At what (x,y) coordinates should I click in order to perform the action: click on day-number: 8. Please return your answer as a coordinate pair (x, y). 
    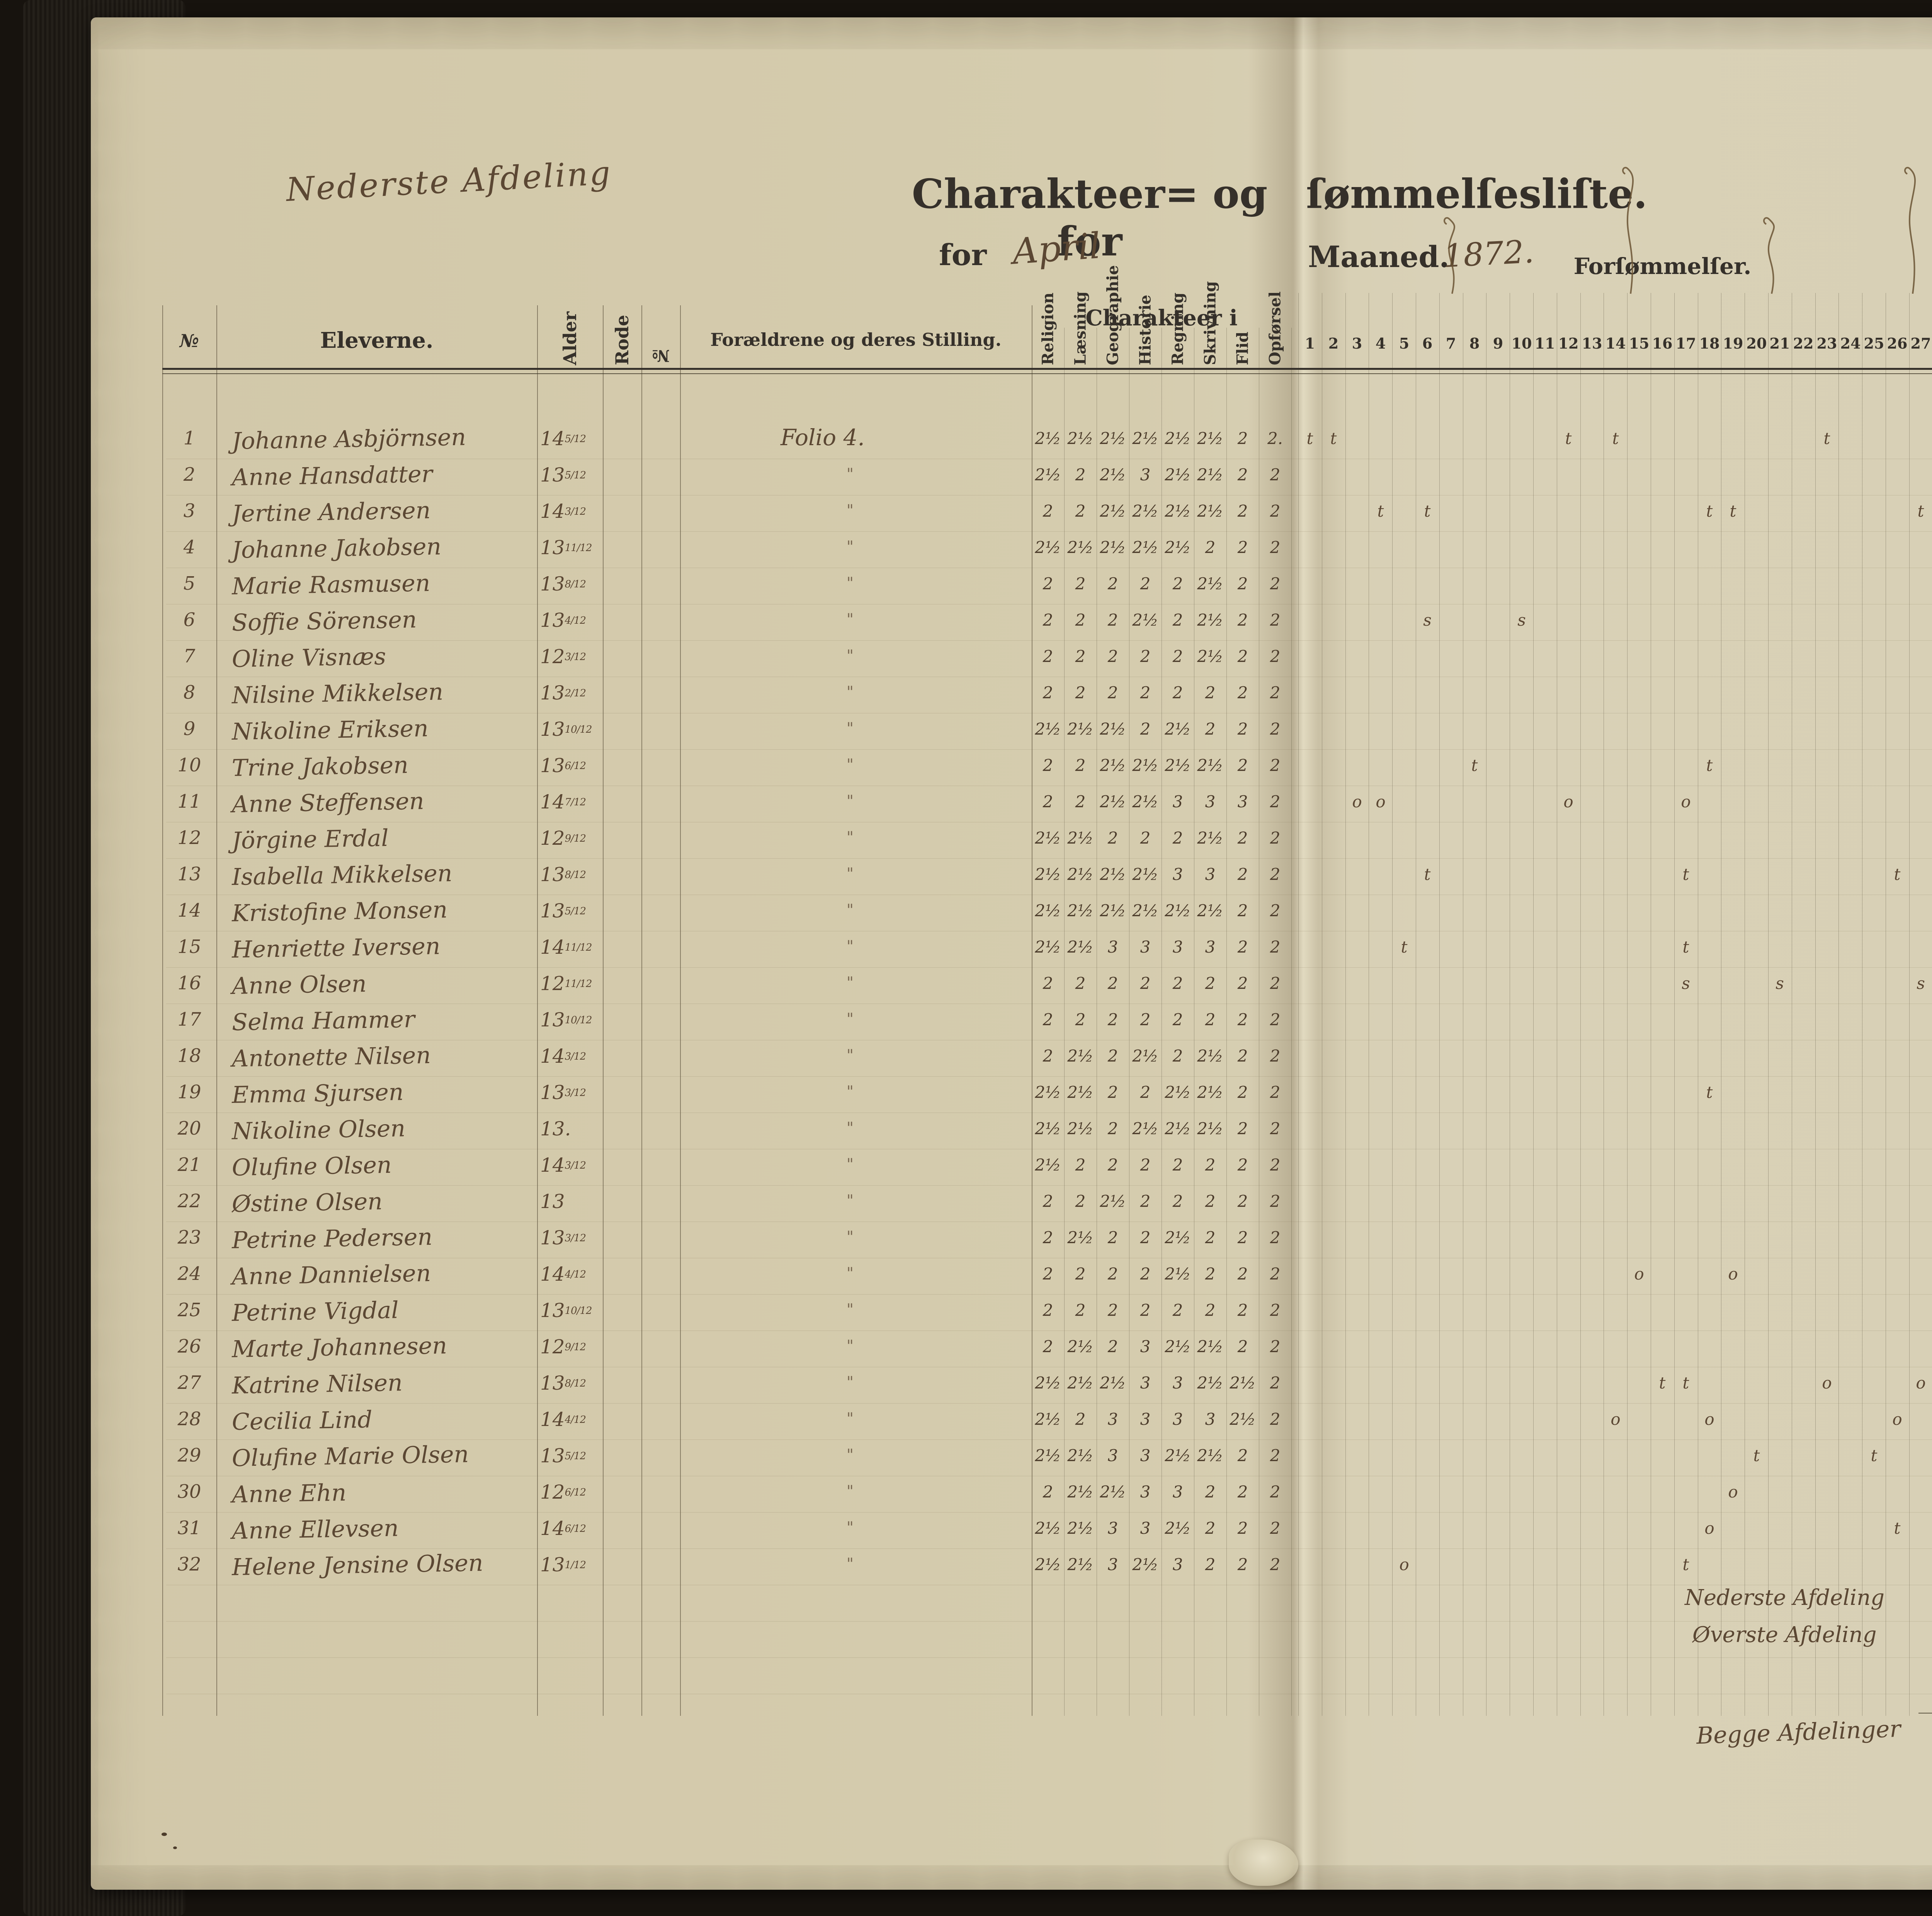
    Looking at the image, I should click on (1475, 343).